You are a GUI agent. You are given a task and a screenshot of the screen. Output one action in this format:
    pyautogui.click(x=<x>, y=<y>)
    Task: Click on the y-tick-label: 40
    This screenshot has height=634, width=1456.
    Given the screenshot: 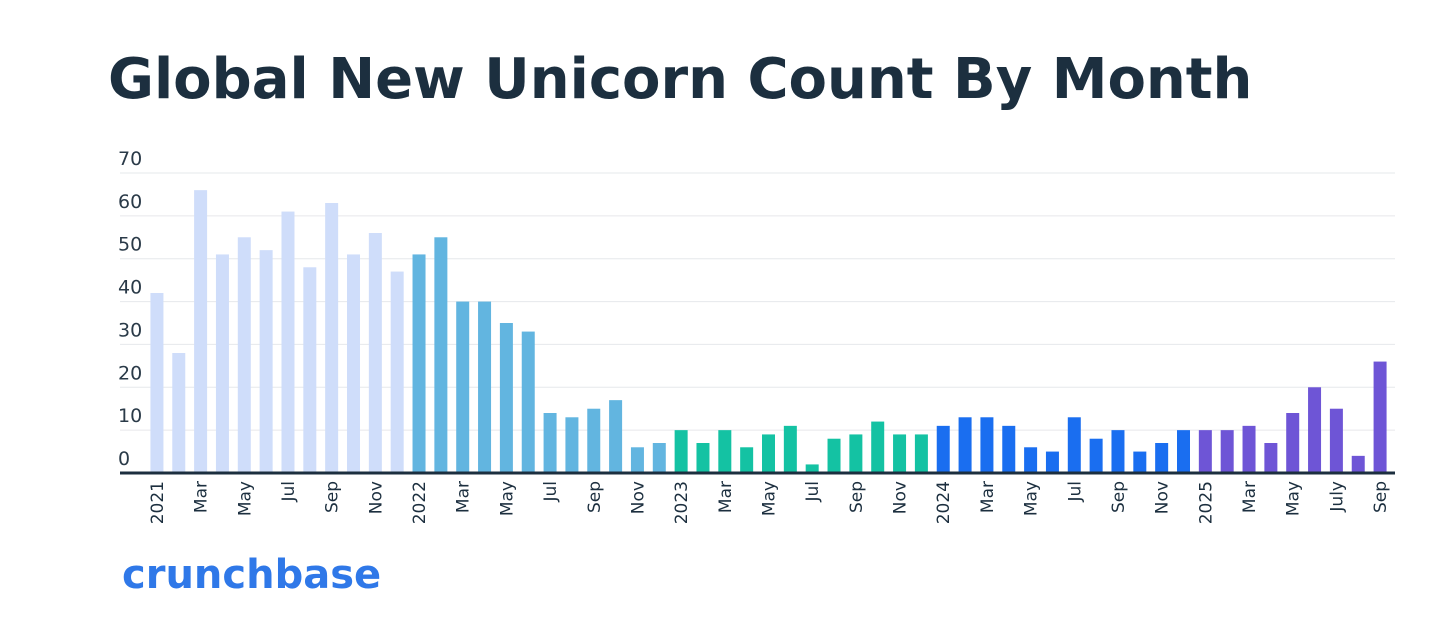 What is the action you would take?
    pyautogui.click(x=130, y=288)
    